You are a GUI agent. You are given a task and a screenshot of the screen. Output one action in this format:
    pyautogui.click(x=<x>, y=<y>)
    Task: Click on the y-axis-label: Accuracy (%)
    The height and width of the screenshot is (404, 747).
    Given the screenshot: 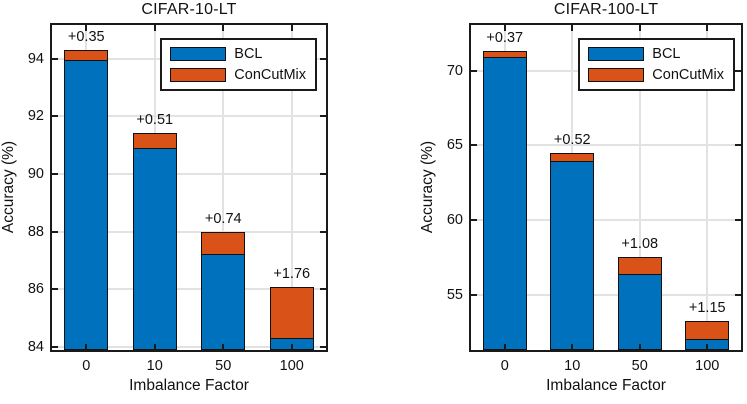 What is the action you would take?
    pyautogui.click(x=8, y=187)
    